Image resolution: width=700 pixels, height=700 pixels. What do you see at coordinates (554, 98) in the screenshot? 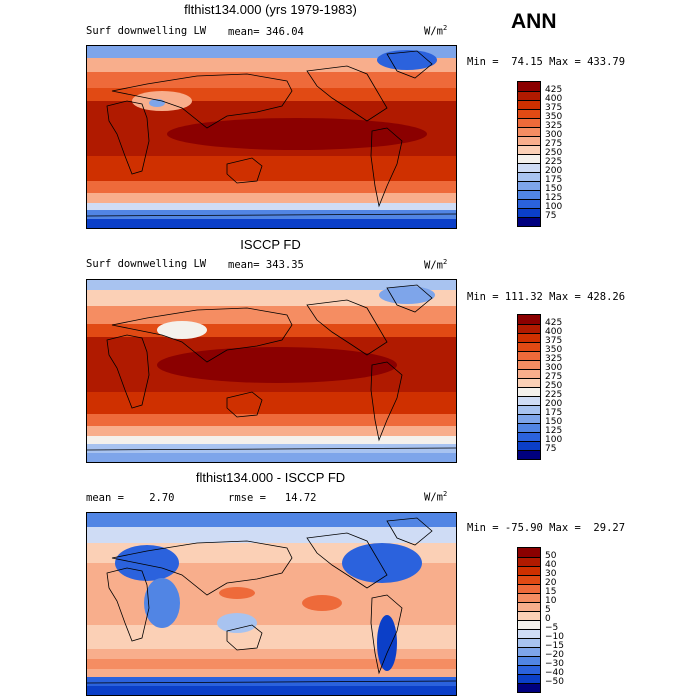
I see `colorbar-tick-label: 400` at bounding box center [554, 98].